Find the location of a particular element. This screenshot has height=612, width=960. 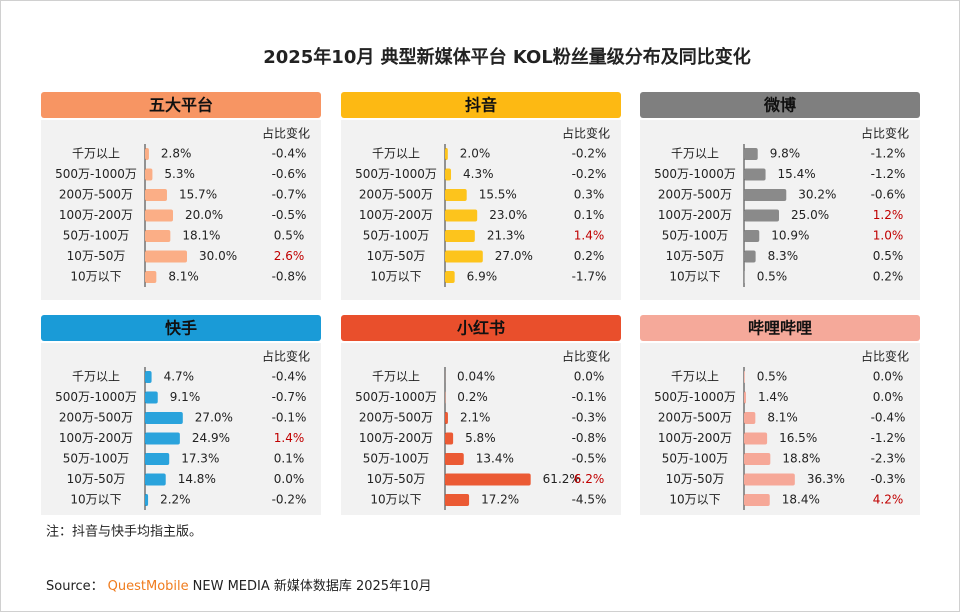

change-label: 0.1% is located at coordinates (289, 459).